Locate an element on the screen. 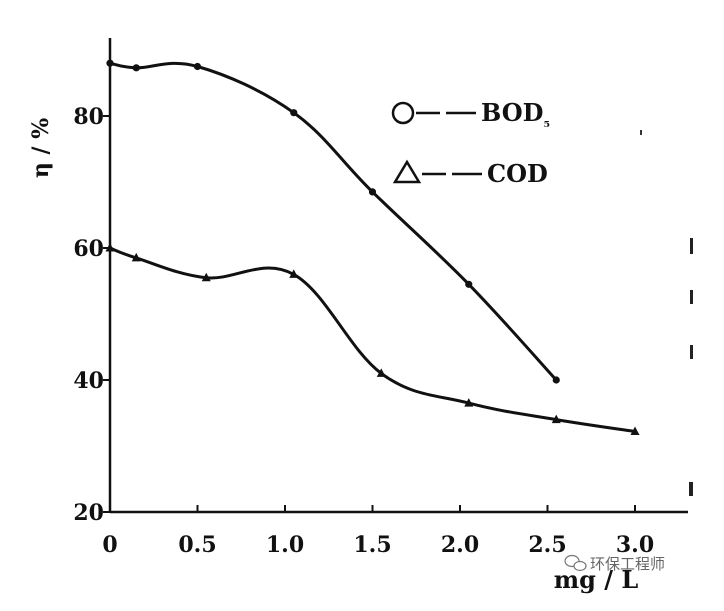 The width and height of the screenshot is (724, 611). x-tick-label: 1.0 is located at coordinates (285, 545).